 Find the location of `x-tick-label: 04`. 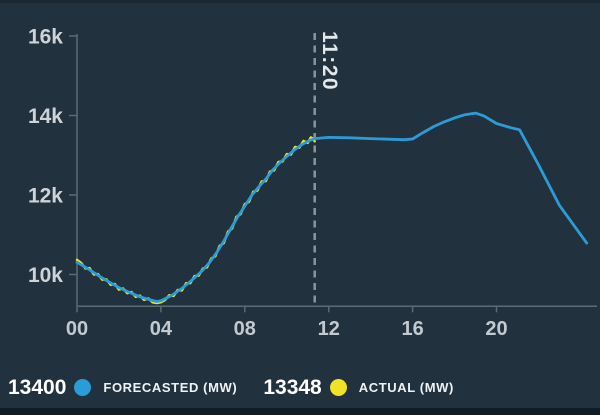

x-tick-label: 04 is located at coordinates (161, 329).